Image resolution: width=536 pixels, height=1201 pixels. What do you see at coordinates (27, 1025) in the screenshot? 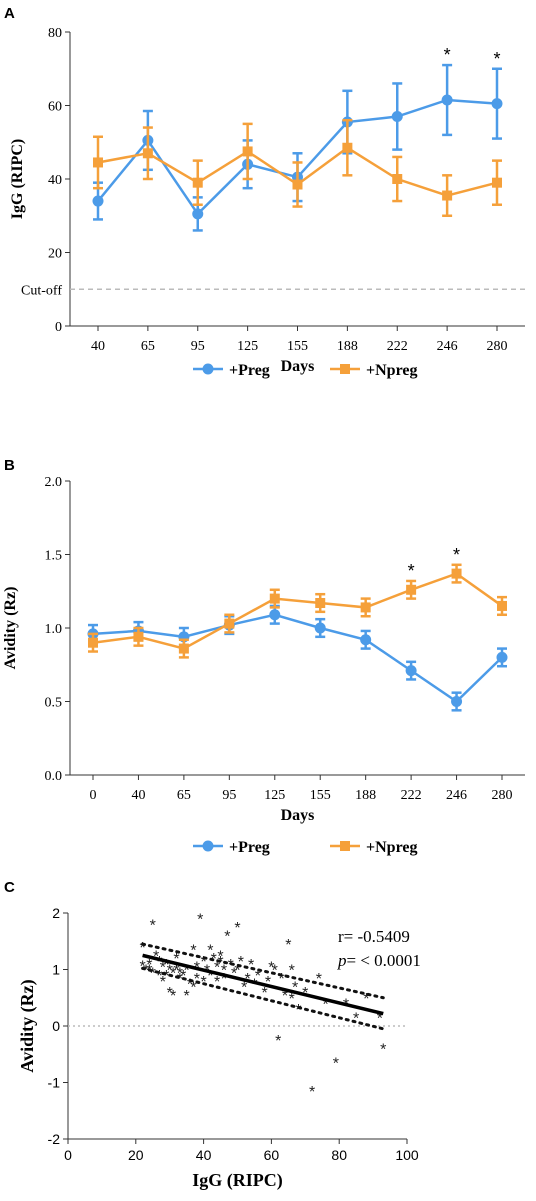
I see `y-axis-title: Avidity (Rz)` at bounding box center [27, 1025].